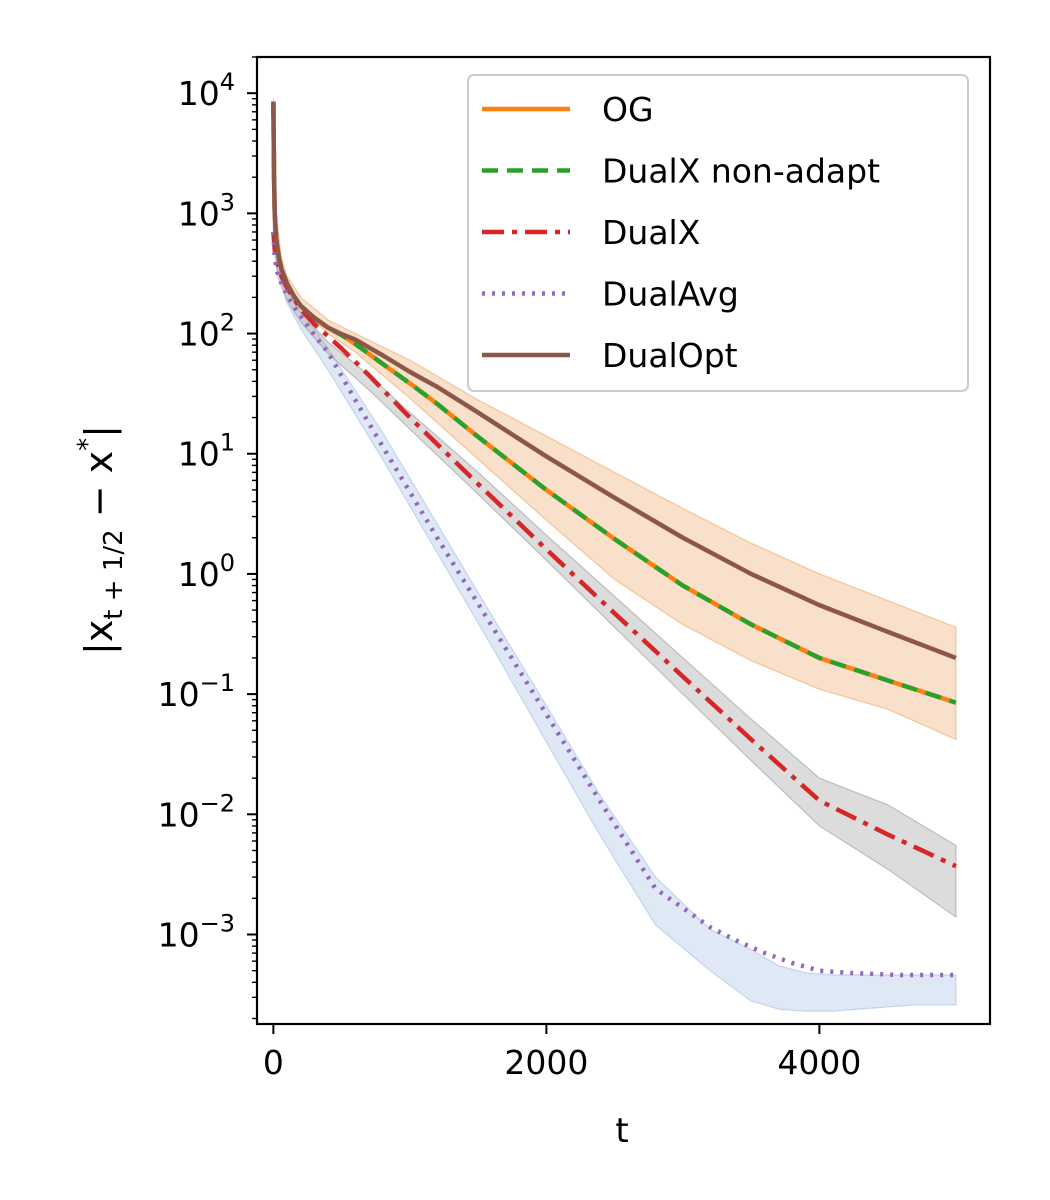 Image resolution: width=1050 pixels, height=1200 pixels. Describe the element at coordinates (88, 444) in the screenshot. I see `y-axis-label-superscript: *` at that location.